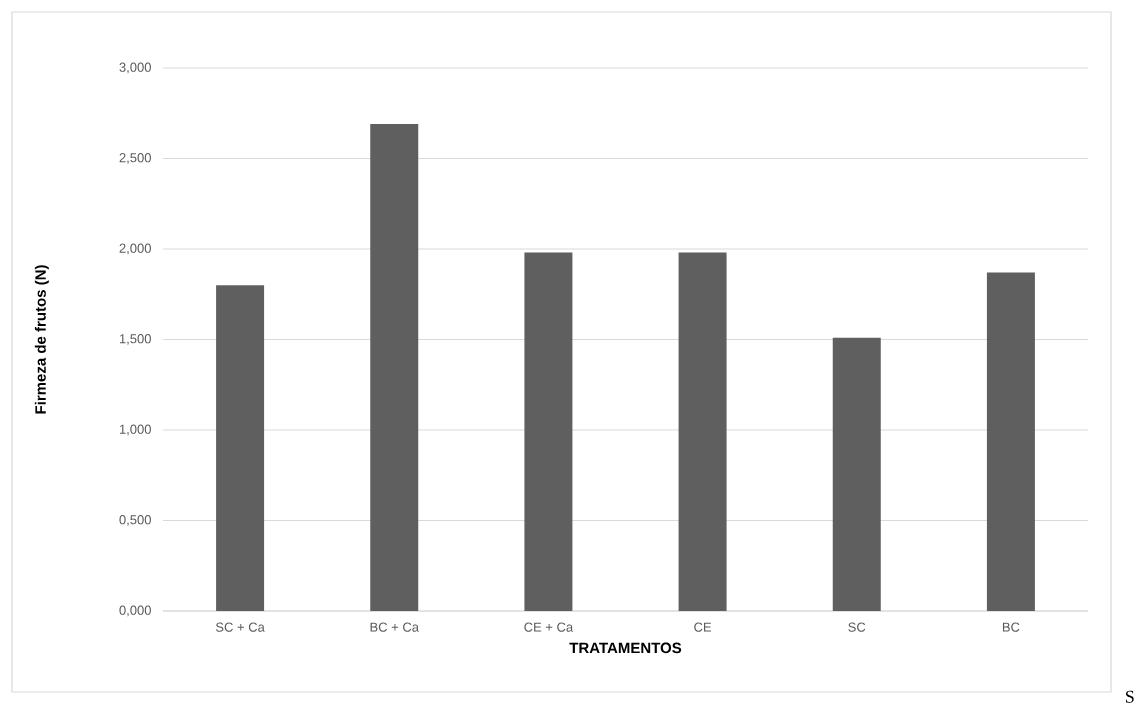 The image size is (1136, 704). I want to click on text: S, so click(1130, 696).